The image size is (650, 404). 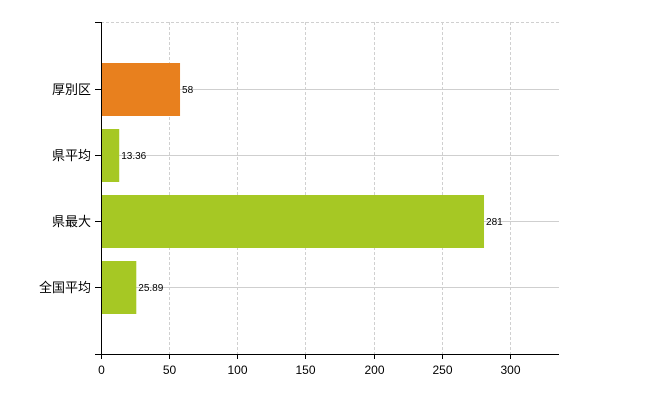 I want to click on x-tick-label: 200, so click(x=374, y=370).